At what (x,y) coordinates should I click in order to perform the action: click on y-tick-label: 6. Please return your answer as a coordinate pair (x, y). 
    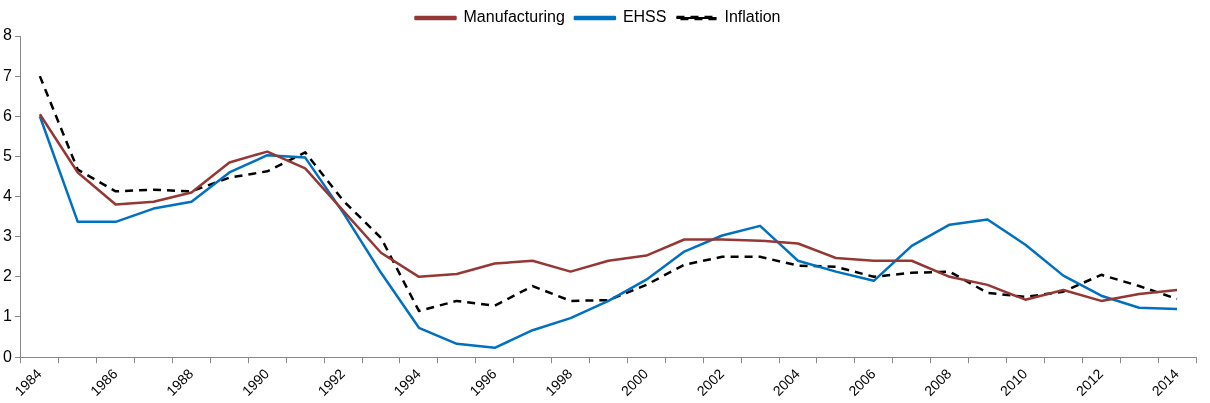
    Looking at the image, I should click on (7, 115).